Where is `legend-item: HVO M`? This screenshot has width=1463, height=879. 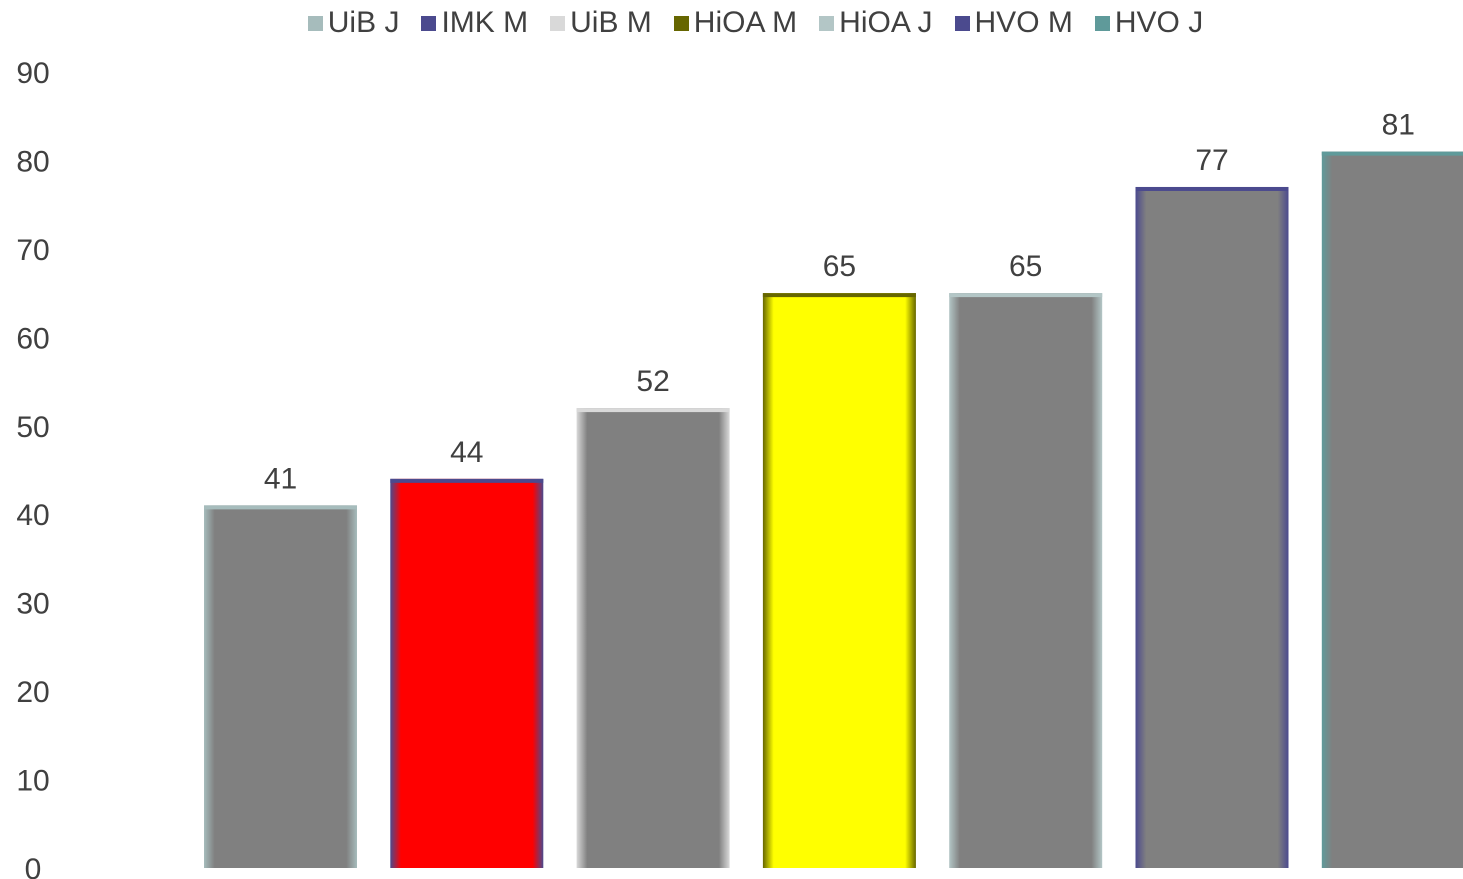 legend-item: HVO M is located at coordinates (1013, 23).